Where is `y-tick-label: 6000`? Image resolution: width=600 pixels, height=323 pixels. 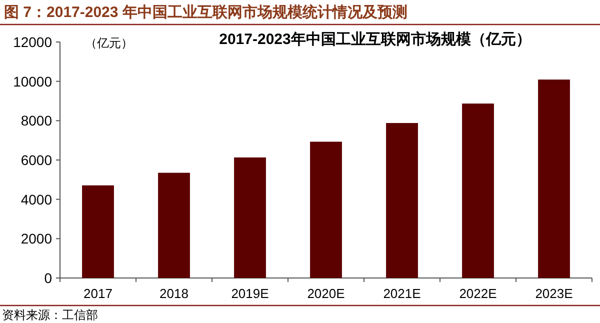 y-tick-label: 6000 is located at coordinates (36, 160).